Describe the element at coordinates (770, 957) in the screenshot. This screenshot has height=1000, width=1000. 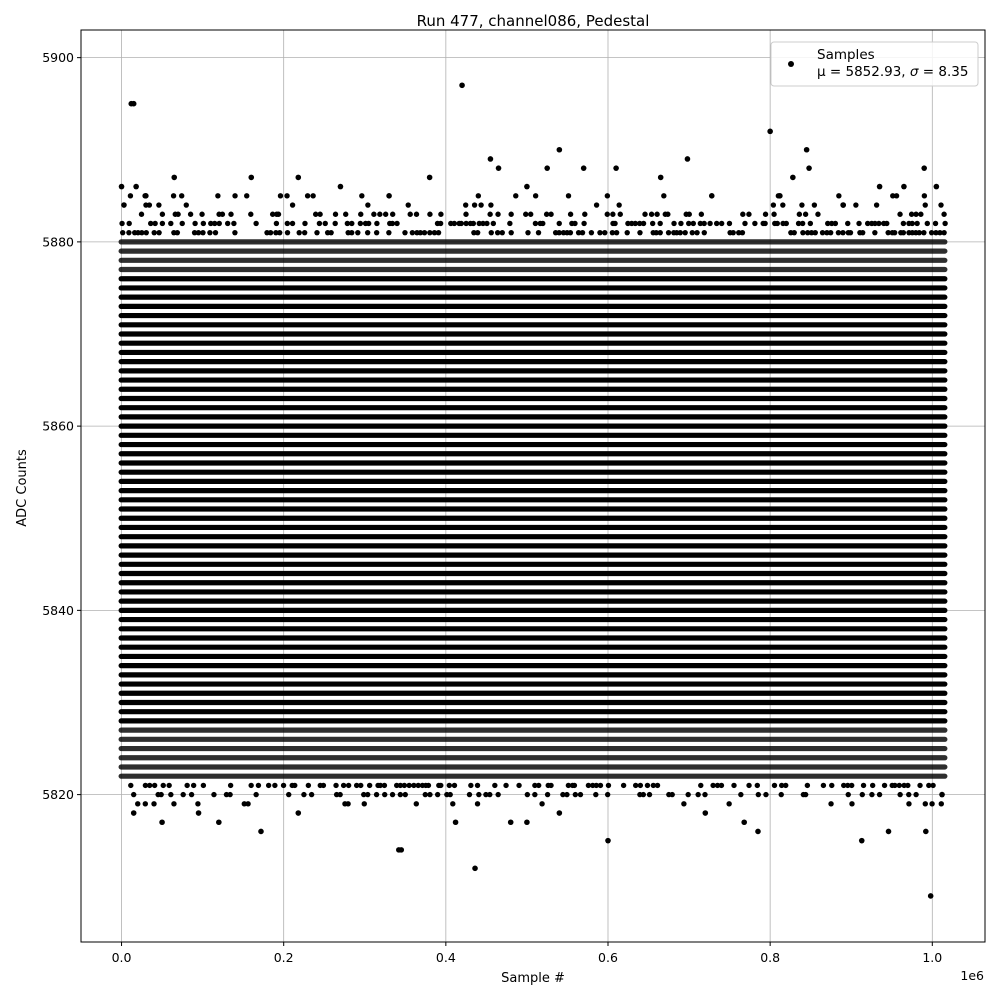
I see `x-tick-label: 0.8` at that location.